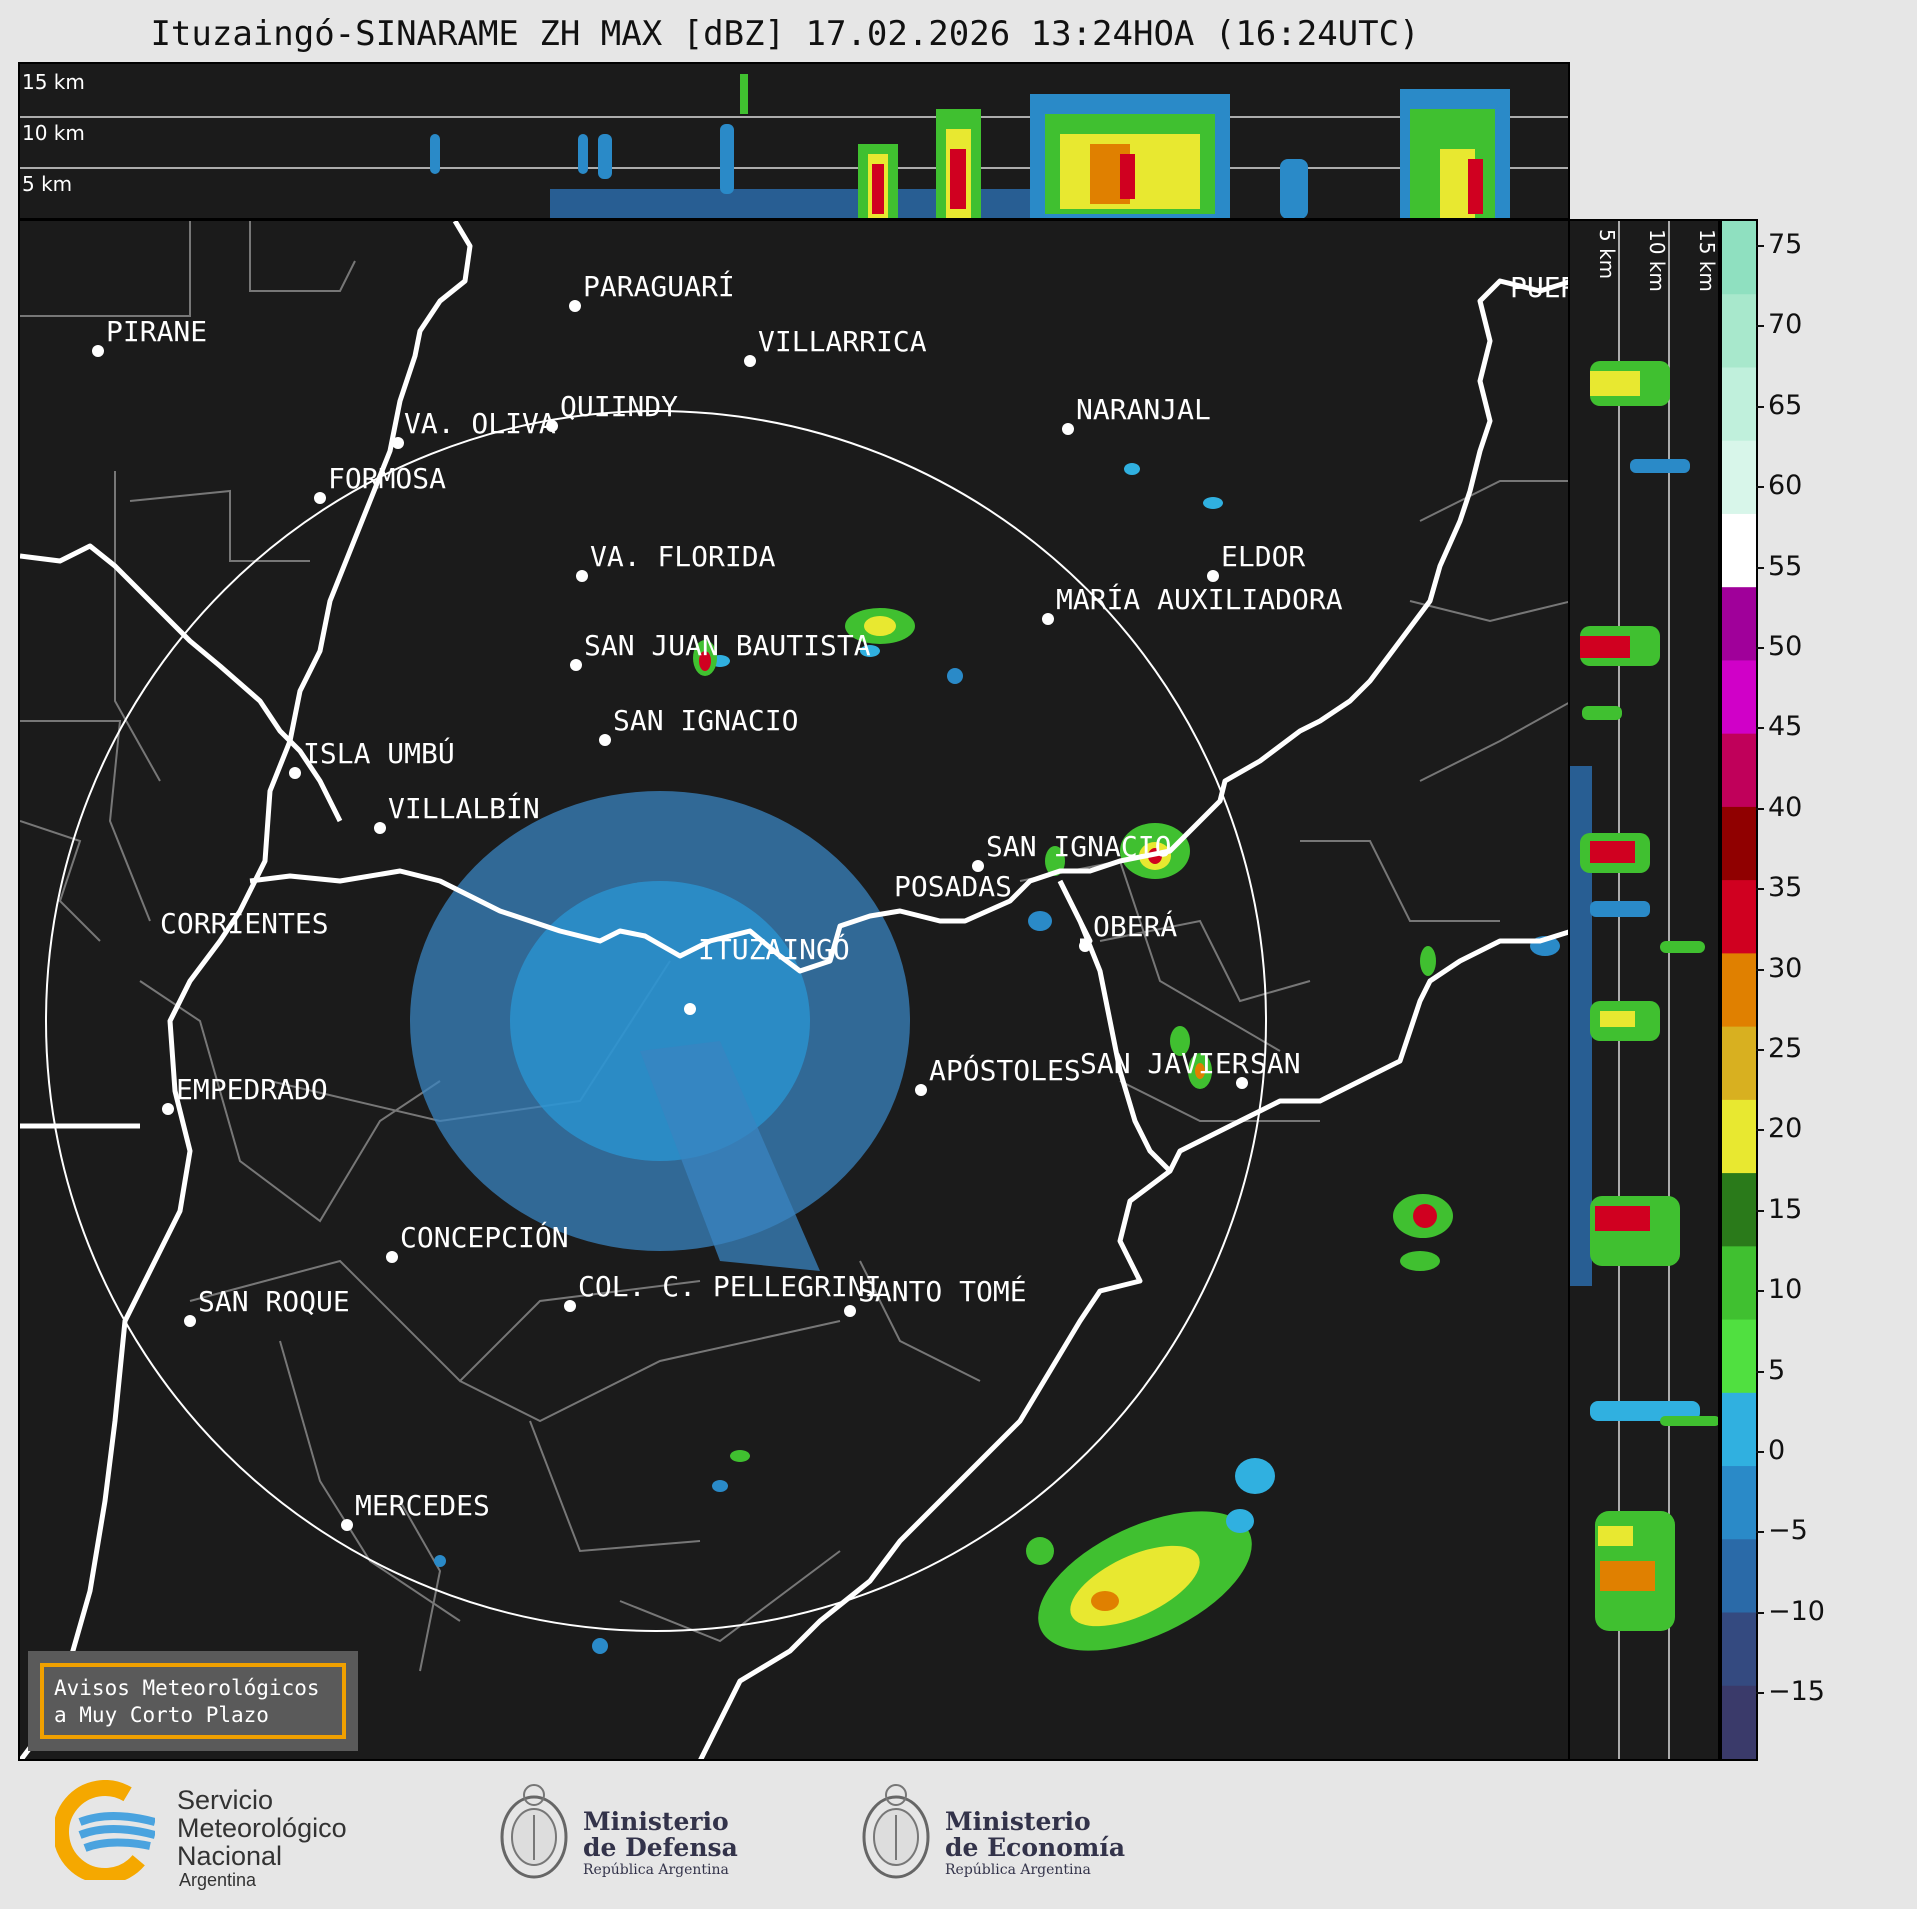 This screenshot has height=1909, width=1917. Describe the element at coordinates (1164, 1063) in the screenshot. I see `city-san-javier: SAN JAVIER` at that location.